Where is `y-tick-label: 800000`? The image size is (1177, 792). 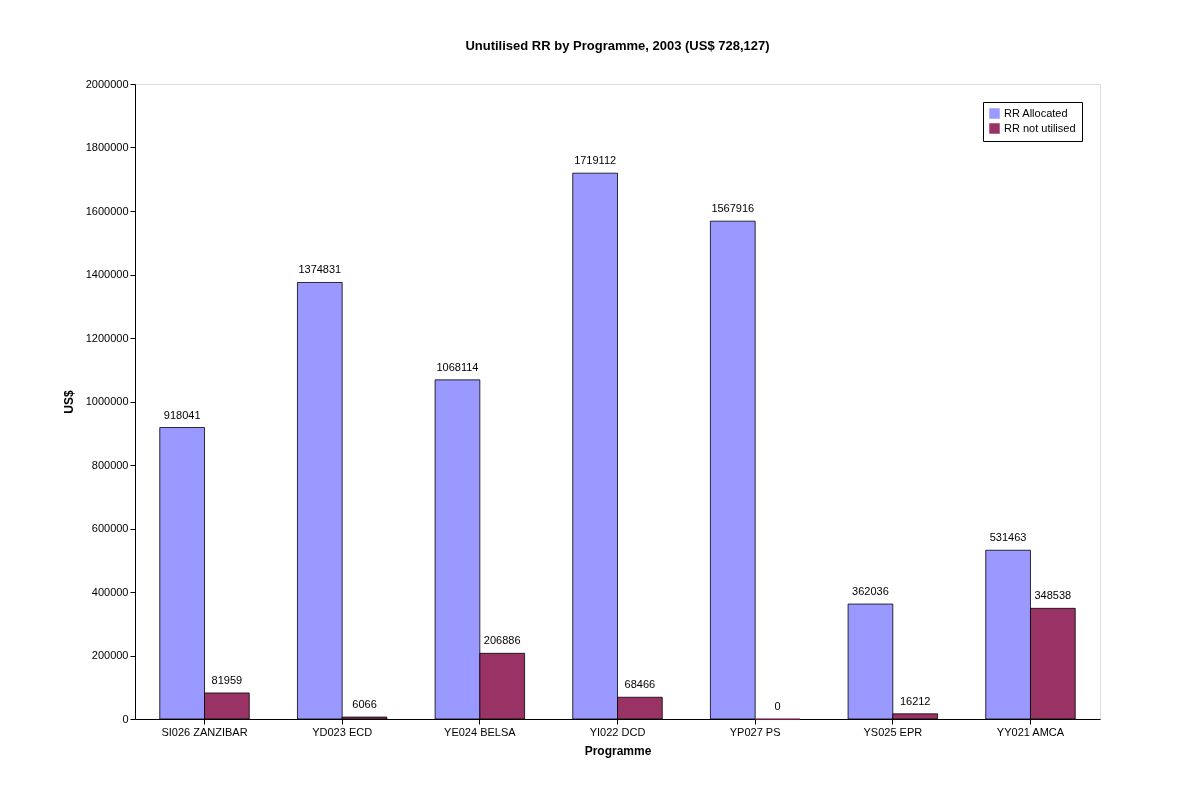 y-tick-label: 800000 is located at coordinates (110, 464).